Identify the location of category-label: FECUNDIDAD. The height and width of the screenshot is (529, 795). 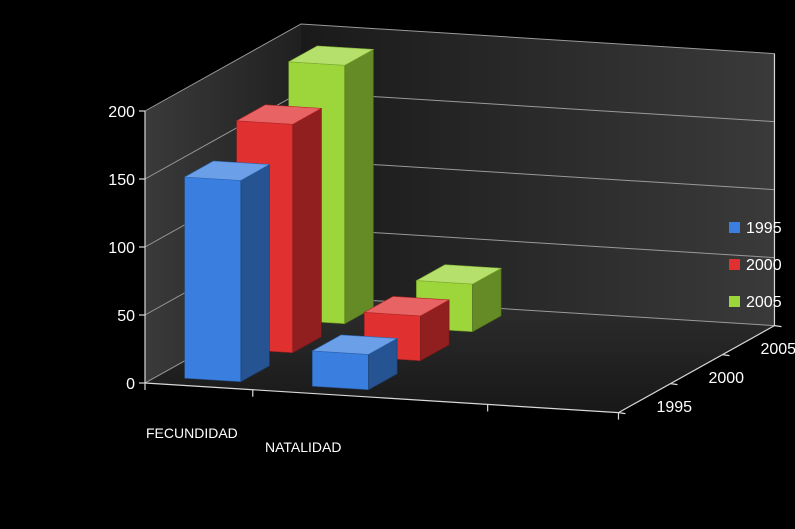
(192, 433).